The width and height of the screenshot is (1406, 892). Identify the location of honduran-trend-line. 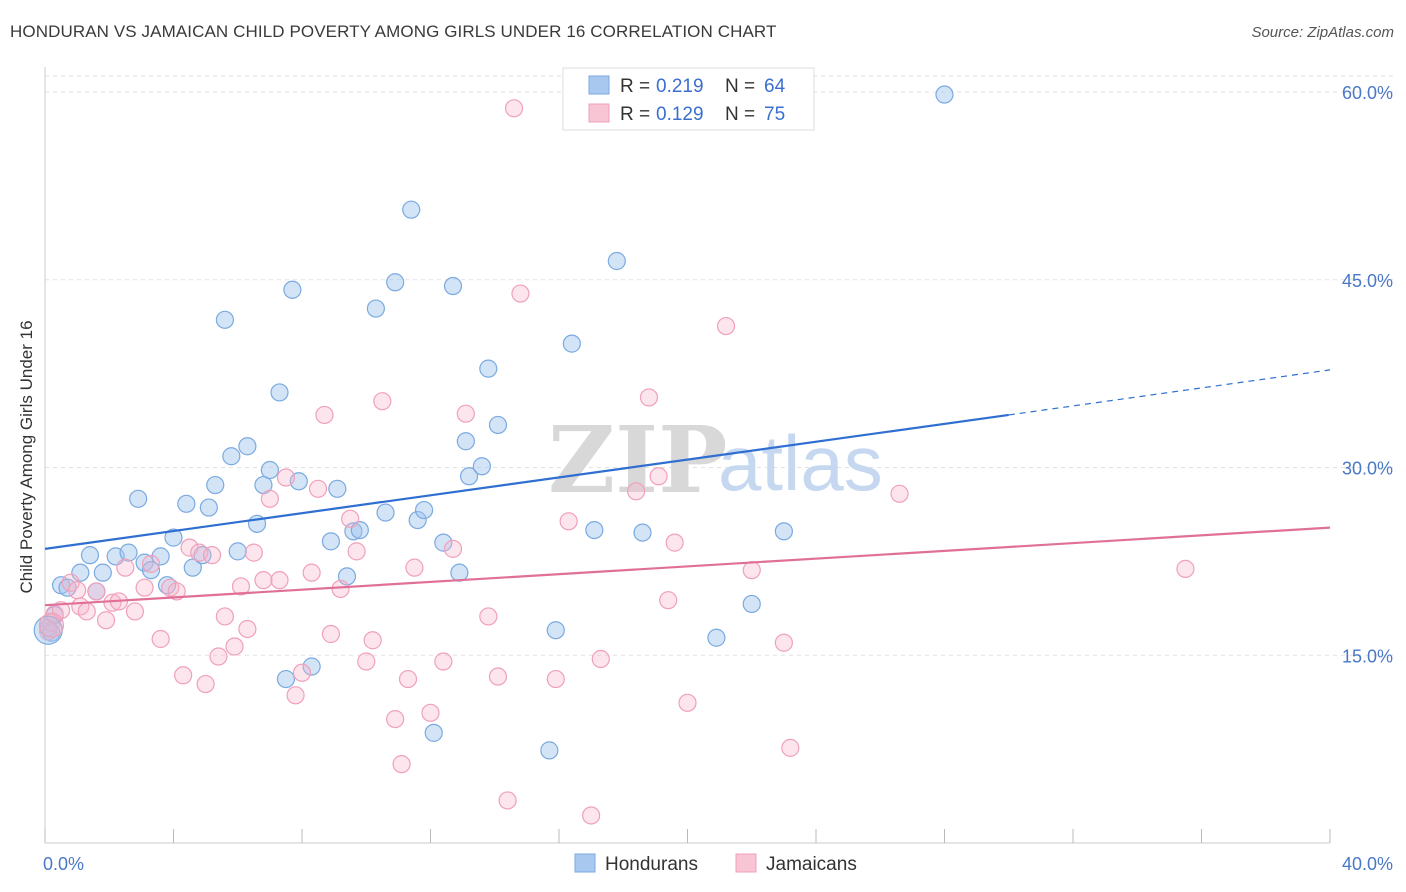
(526, 481).